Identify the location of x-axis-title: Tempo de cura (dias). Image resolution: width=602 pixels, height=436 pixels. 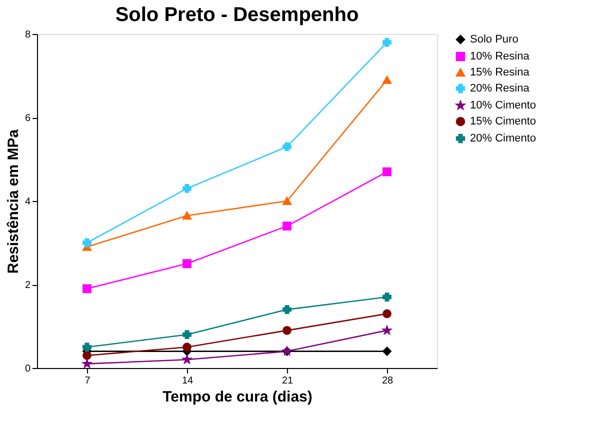
(237, 397).